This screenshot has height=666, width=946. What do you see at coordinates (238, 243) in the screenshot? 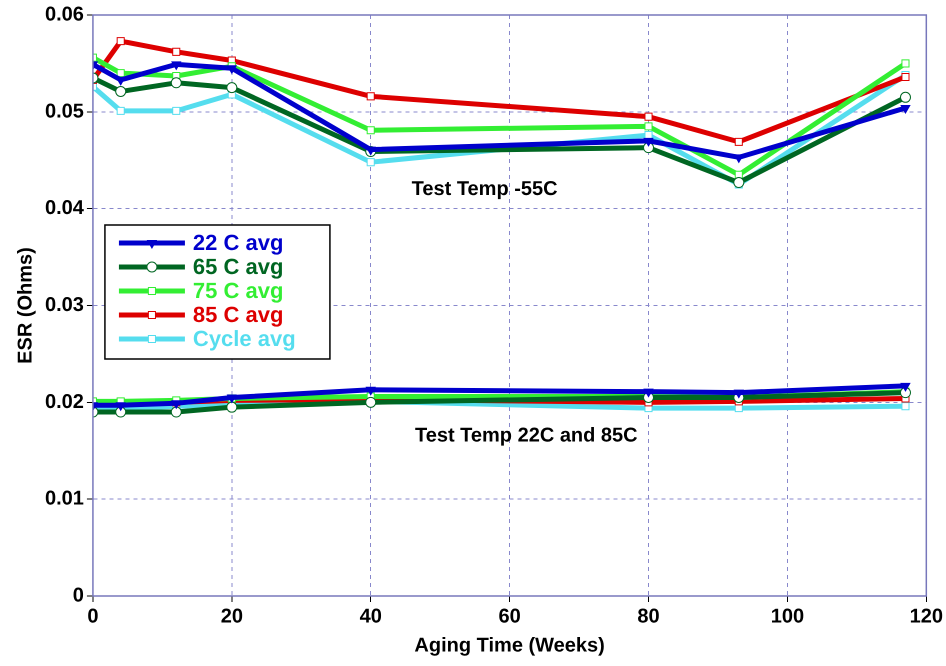
I see `legend-label: 22 C avg` at bounding box center [238, 243].